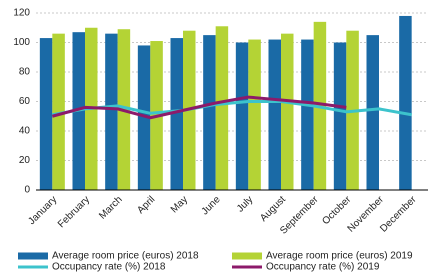 This screenshot has width=442, height=272. What do you see at coordinates (146, 205) in the screenshot?
I see `x-tick-label: April` at bounding box center [146, 205].